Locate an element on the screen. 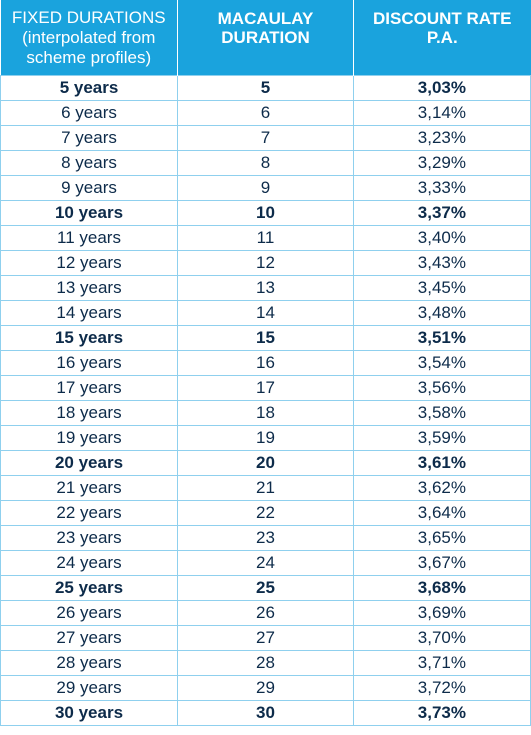 This screenshot has height=735, width=531. table-row: 29 years 29 3,72% is located at coordinates (265, 688).